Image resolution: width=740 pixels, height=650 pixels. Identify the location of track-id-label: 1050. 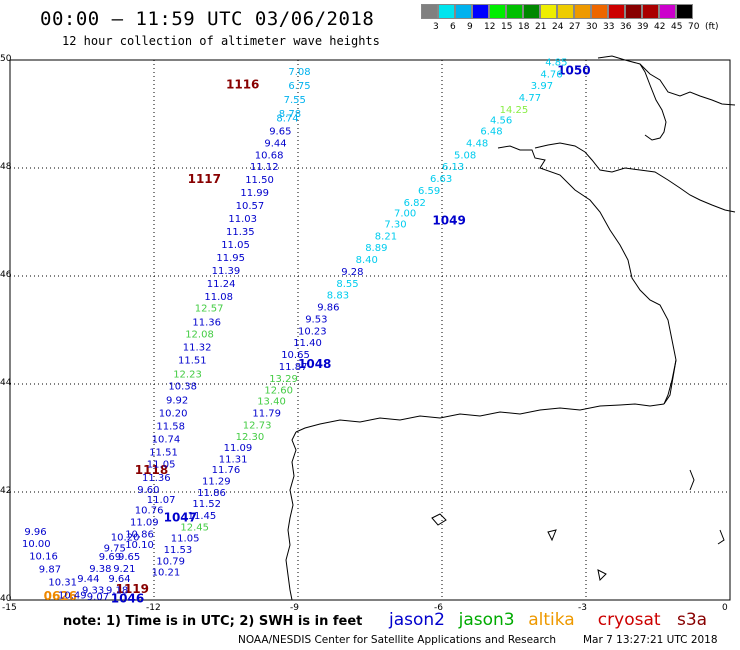
(573, 71).